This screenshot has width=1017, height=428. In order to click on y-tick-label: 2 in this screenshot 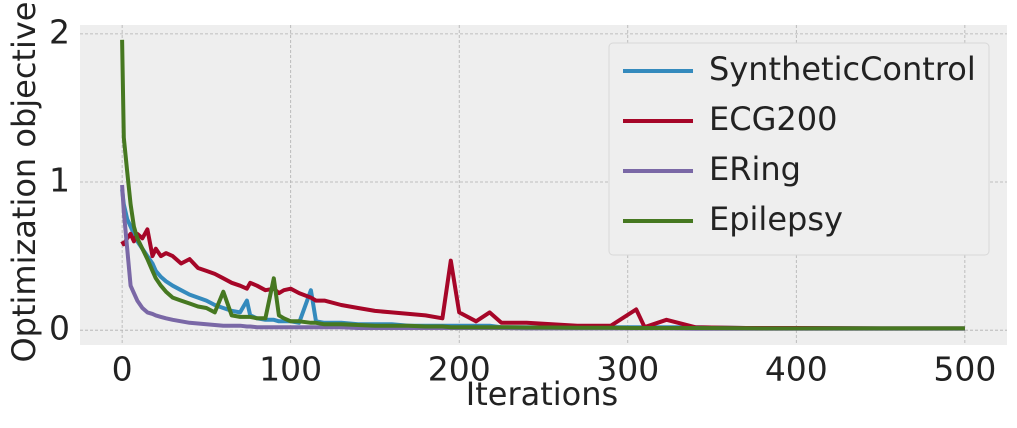, I will do `click(59, 31)`.